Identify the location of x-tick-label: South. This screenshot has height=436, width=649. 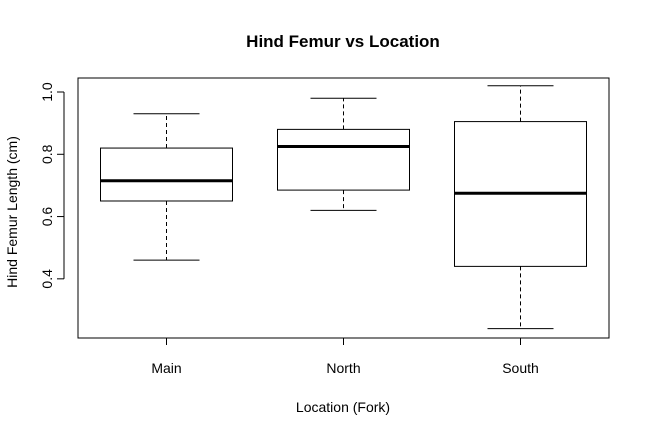
(520, 368).